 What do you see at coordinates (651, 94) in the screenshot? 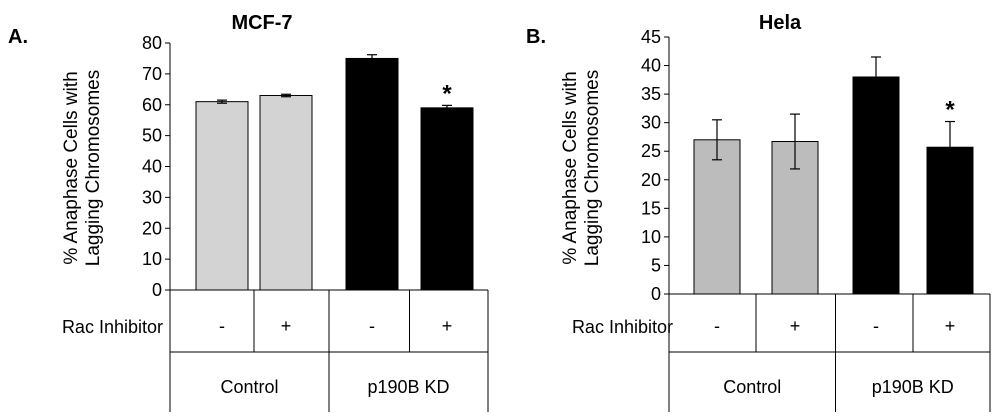
I see `y-tick-label: 35` at bounding box center [651, 94].